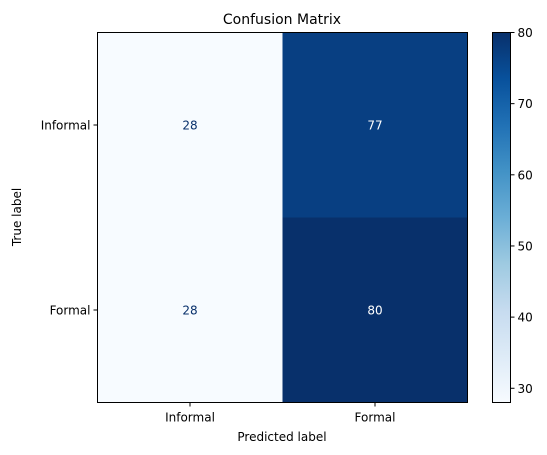 The width and height of the screenshot is (547, 455). What do you see at coordinates (525, 246) in the screenshot?
I see `colorbar-tick-label: 50` at bounding box center [525, 246].